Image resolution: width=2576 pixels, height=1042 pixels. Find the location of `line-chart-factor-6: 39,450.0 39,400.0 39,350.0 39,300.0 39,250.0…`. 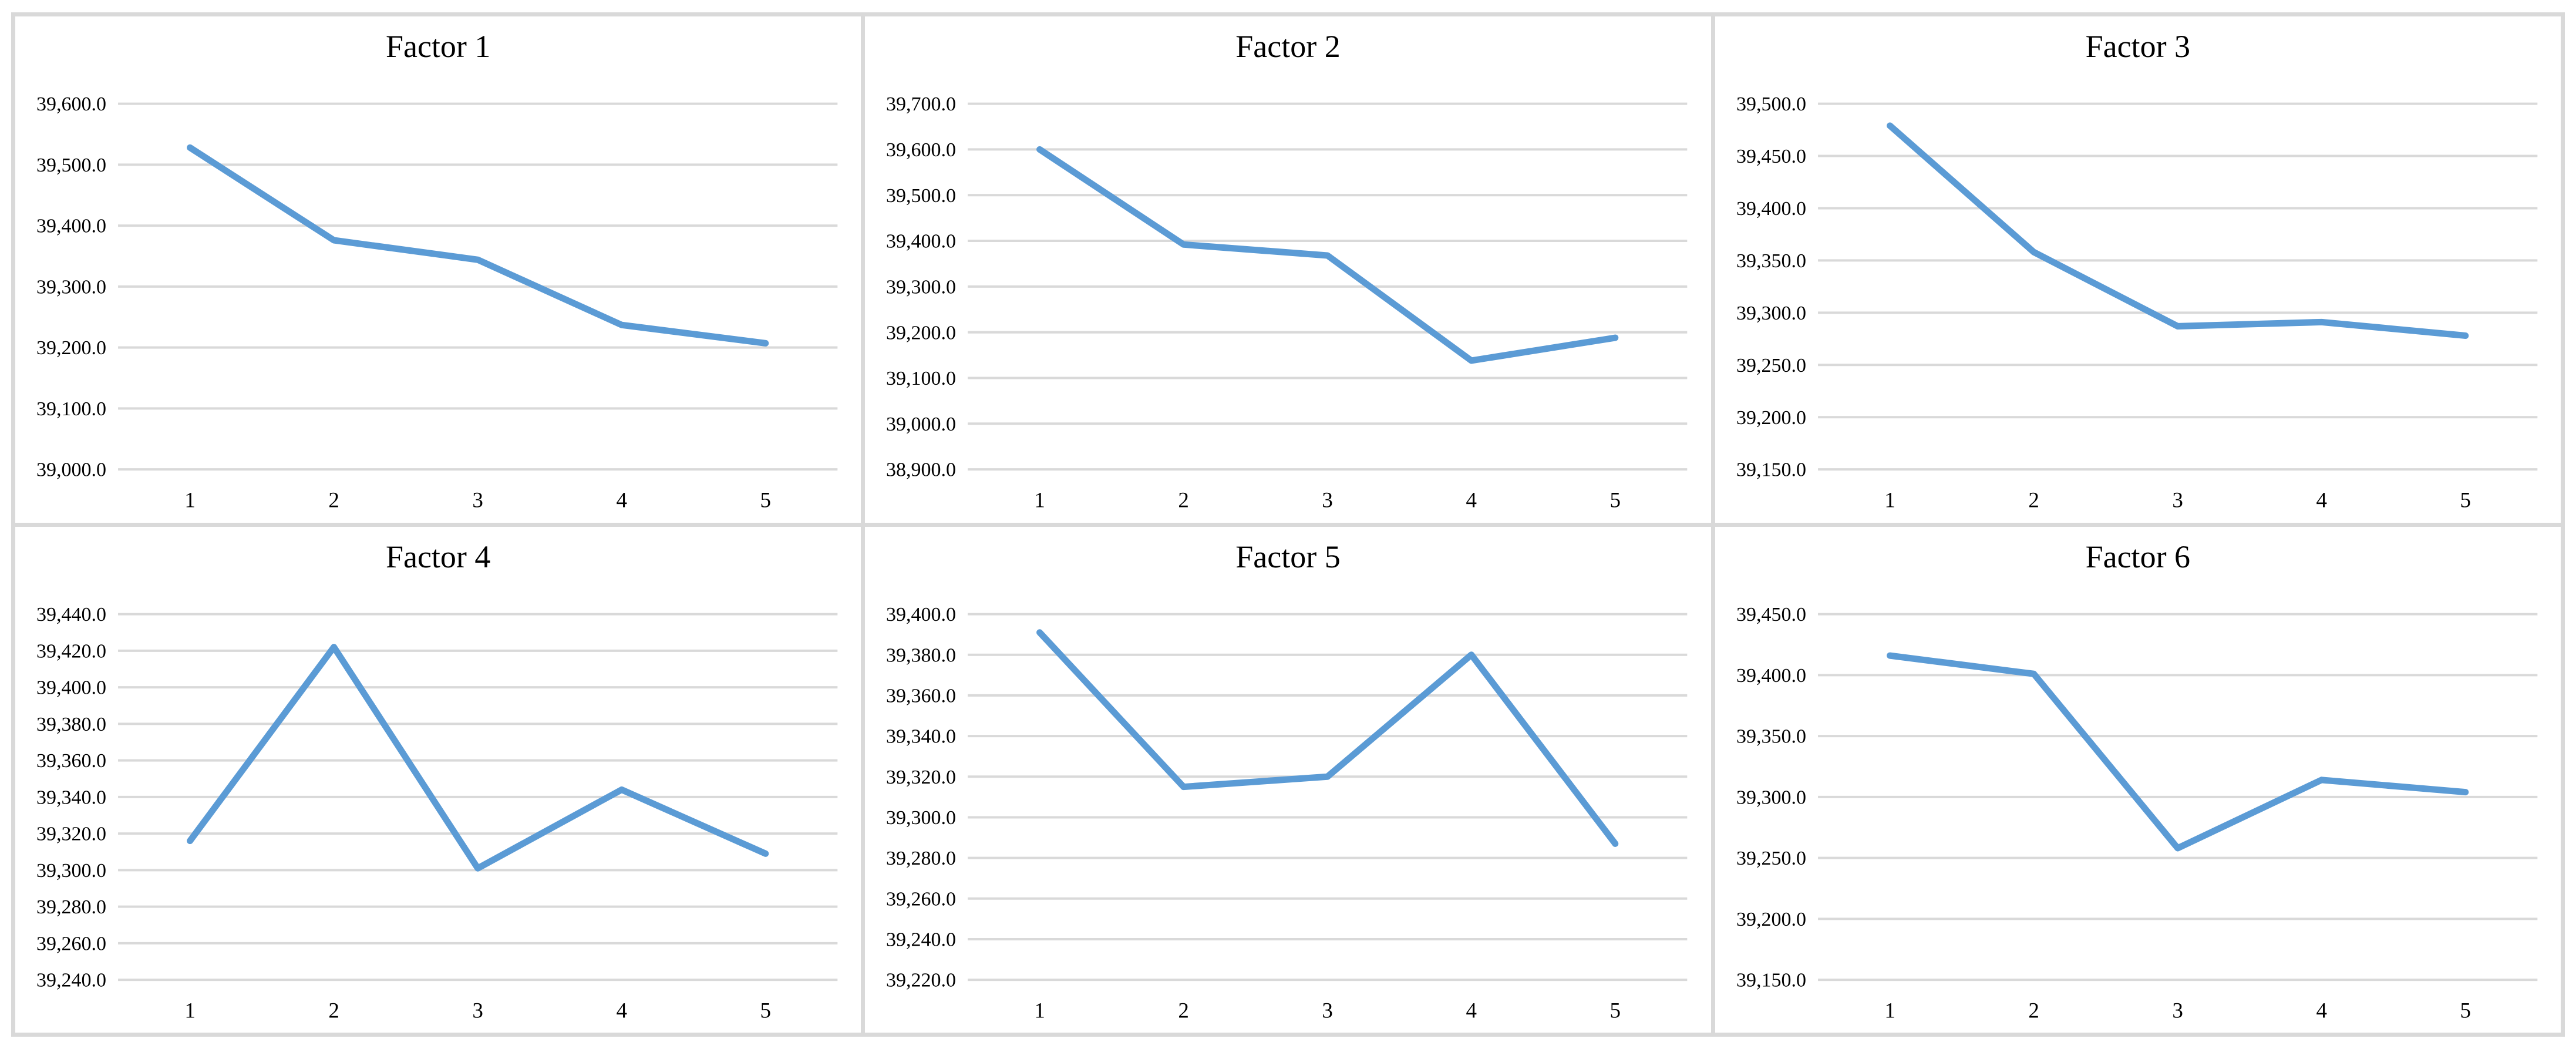

line-chart-factor-6: 39,450.0 39,400.0 39,350.0 39,300.0 39,250.0… is located at coordinates (2136, 813).